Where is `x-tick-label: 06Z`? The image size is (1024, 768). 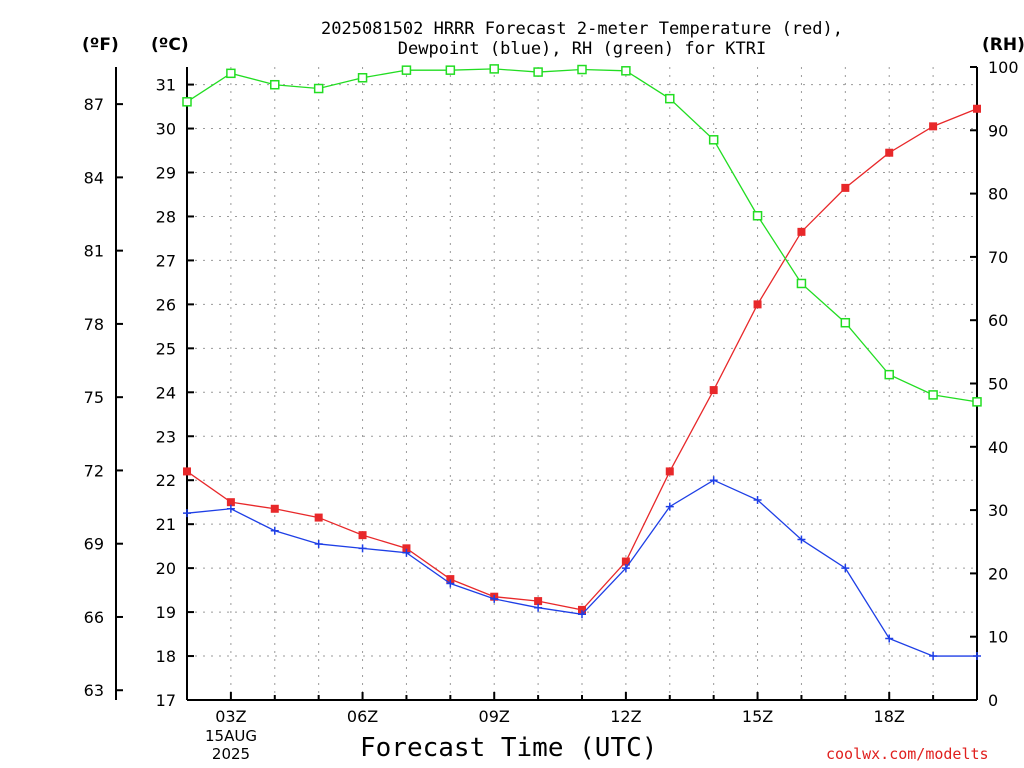
x-tick-label: 06Z is located at coordinates (362, 716).